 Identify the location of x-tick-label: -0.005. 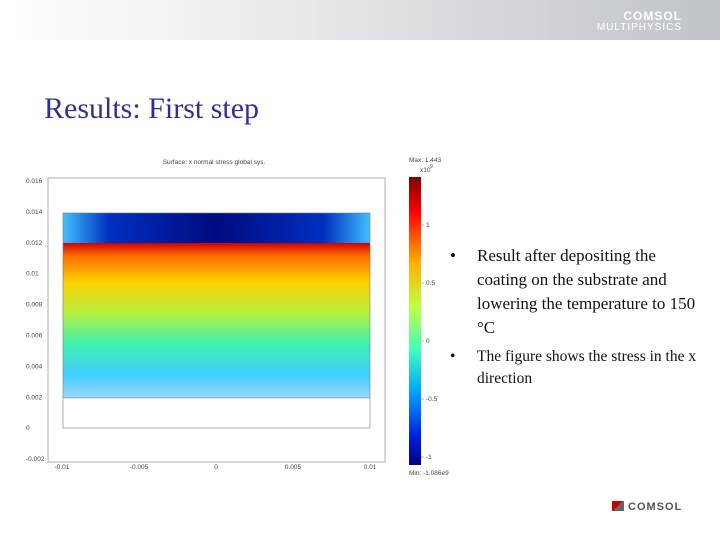
(139, 467).